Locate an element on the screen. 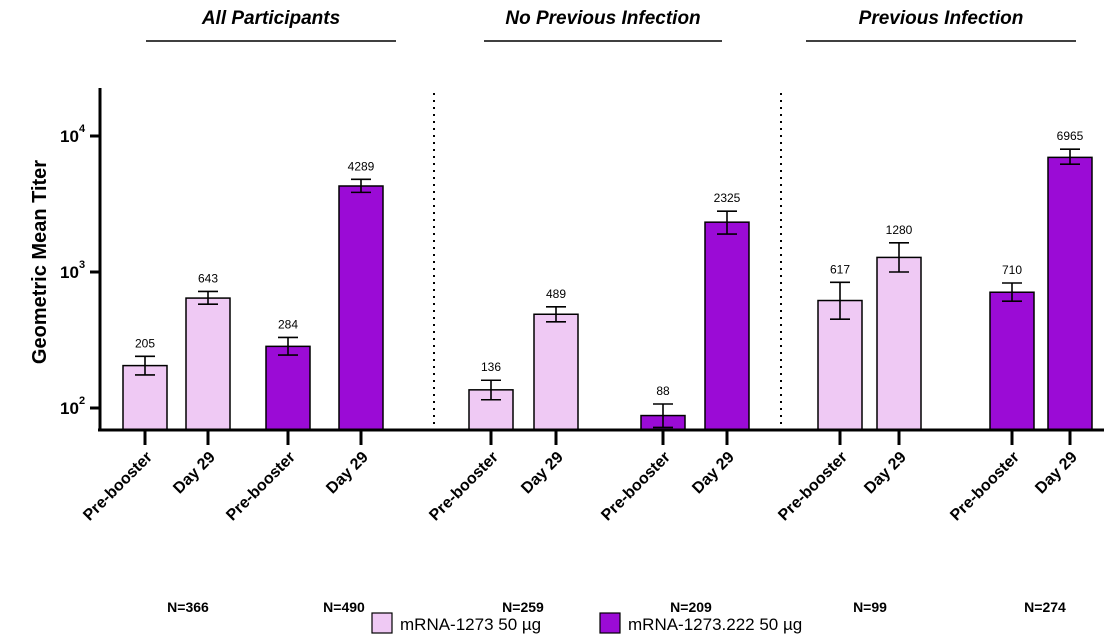 This screenshot has height=640, width=1106. data-label: 2325 is located at coordinates (727, 198).